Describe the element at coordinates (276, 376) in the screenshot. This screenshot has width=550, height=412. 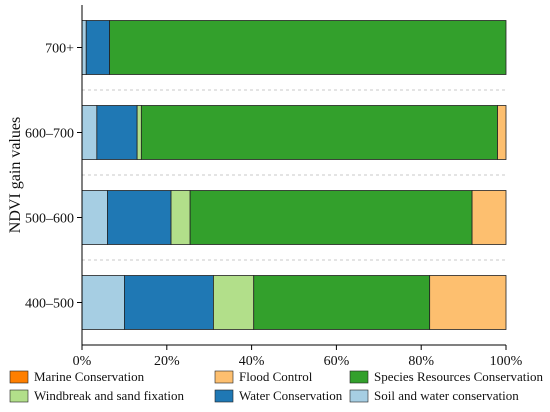
I see `legend-label: Flood Control` at that location.